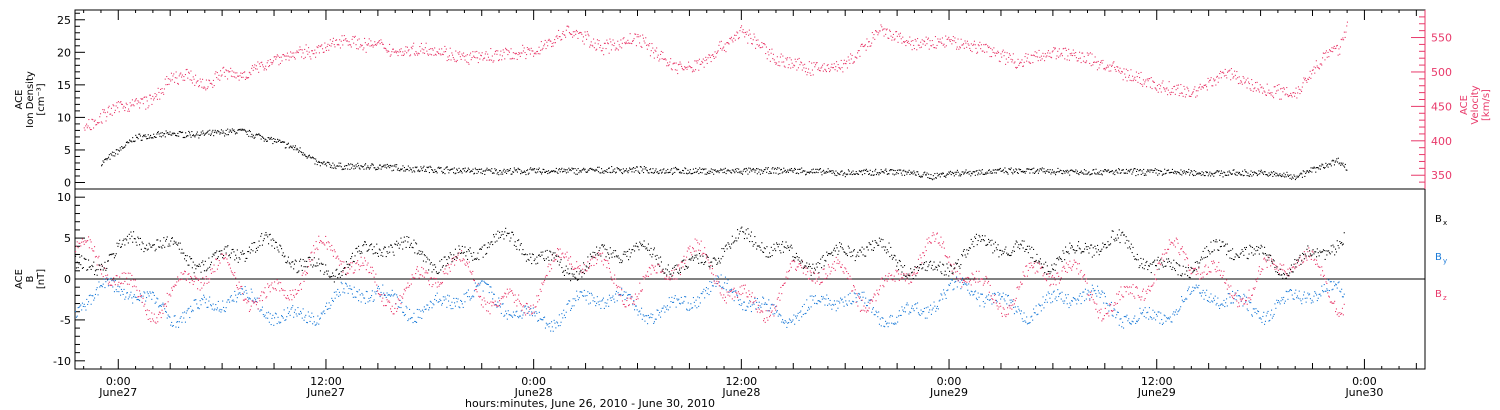  I want to click on b-tick-label: 5, so click(67, 238).